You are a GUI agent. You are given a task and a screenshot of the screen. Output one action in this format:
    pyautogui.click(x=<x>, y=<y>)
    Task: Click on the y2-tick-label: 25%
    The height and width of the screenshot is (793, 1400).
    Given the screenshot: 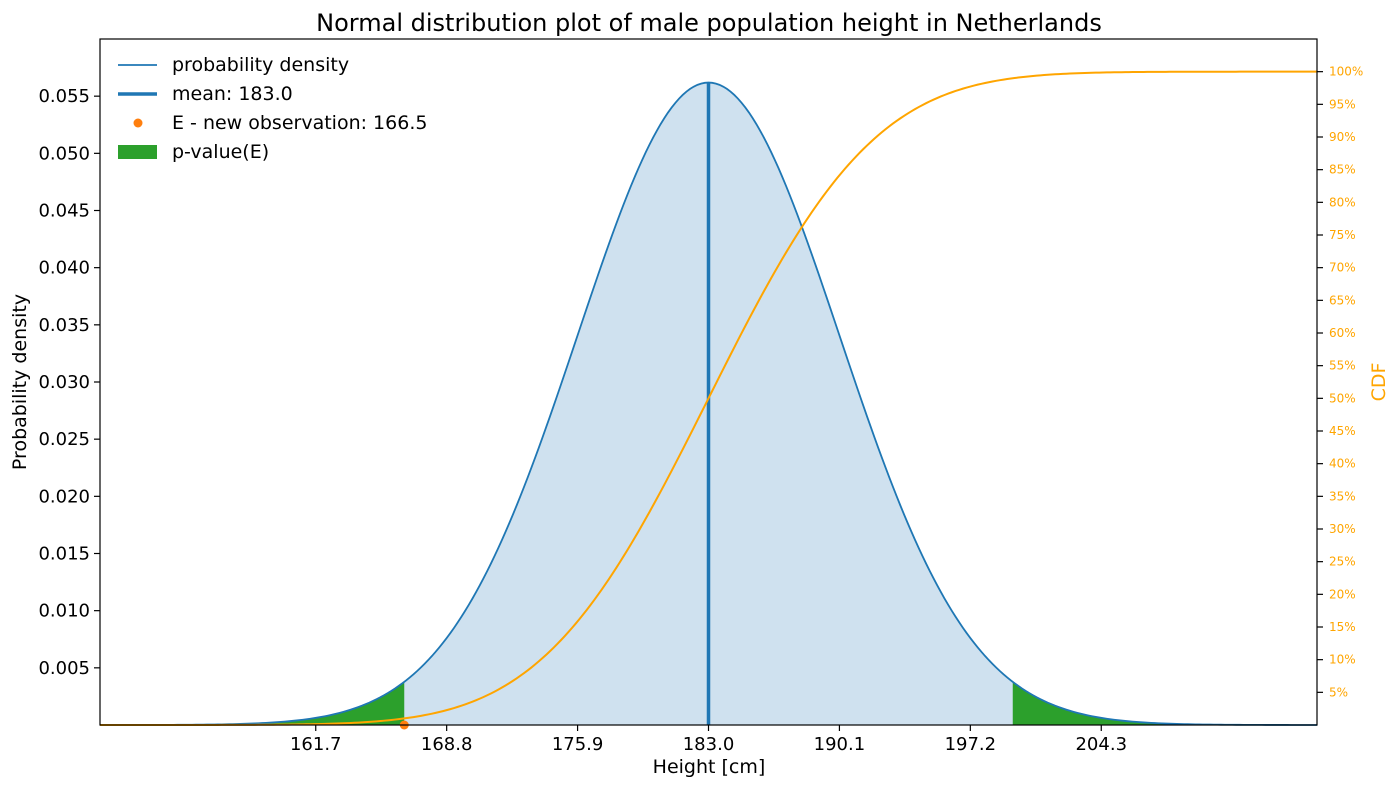 What is the action you would take?
    pyautogui.click(x=1342, y=562)
    